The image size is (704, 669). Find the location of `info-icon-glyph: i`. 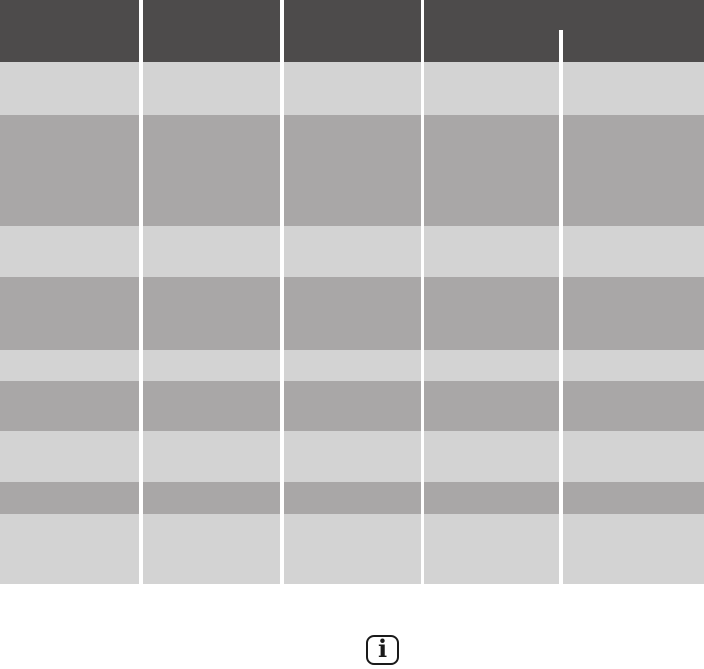

info-icon-glyph: i is located at coordinates (382, 648).